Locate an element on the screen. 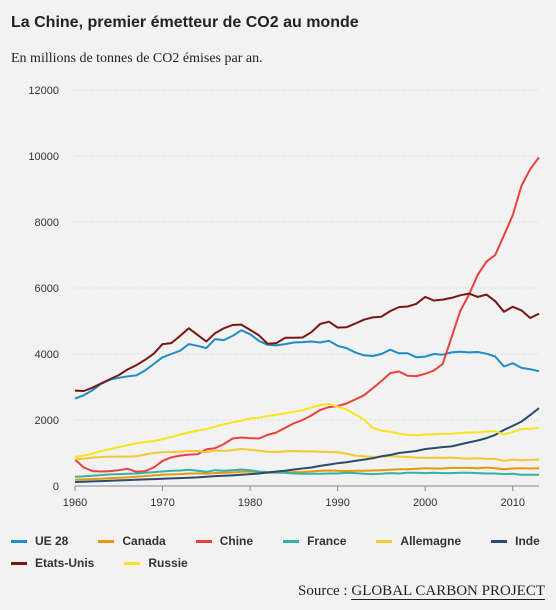 This screenshot has height=610, width=556. legend-item-france: France is located at coordinates (314, 541).